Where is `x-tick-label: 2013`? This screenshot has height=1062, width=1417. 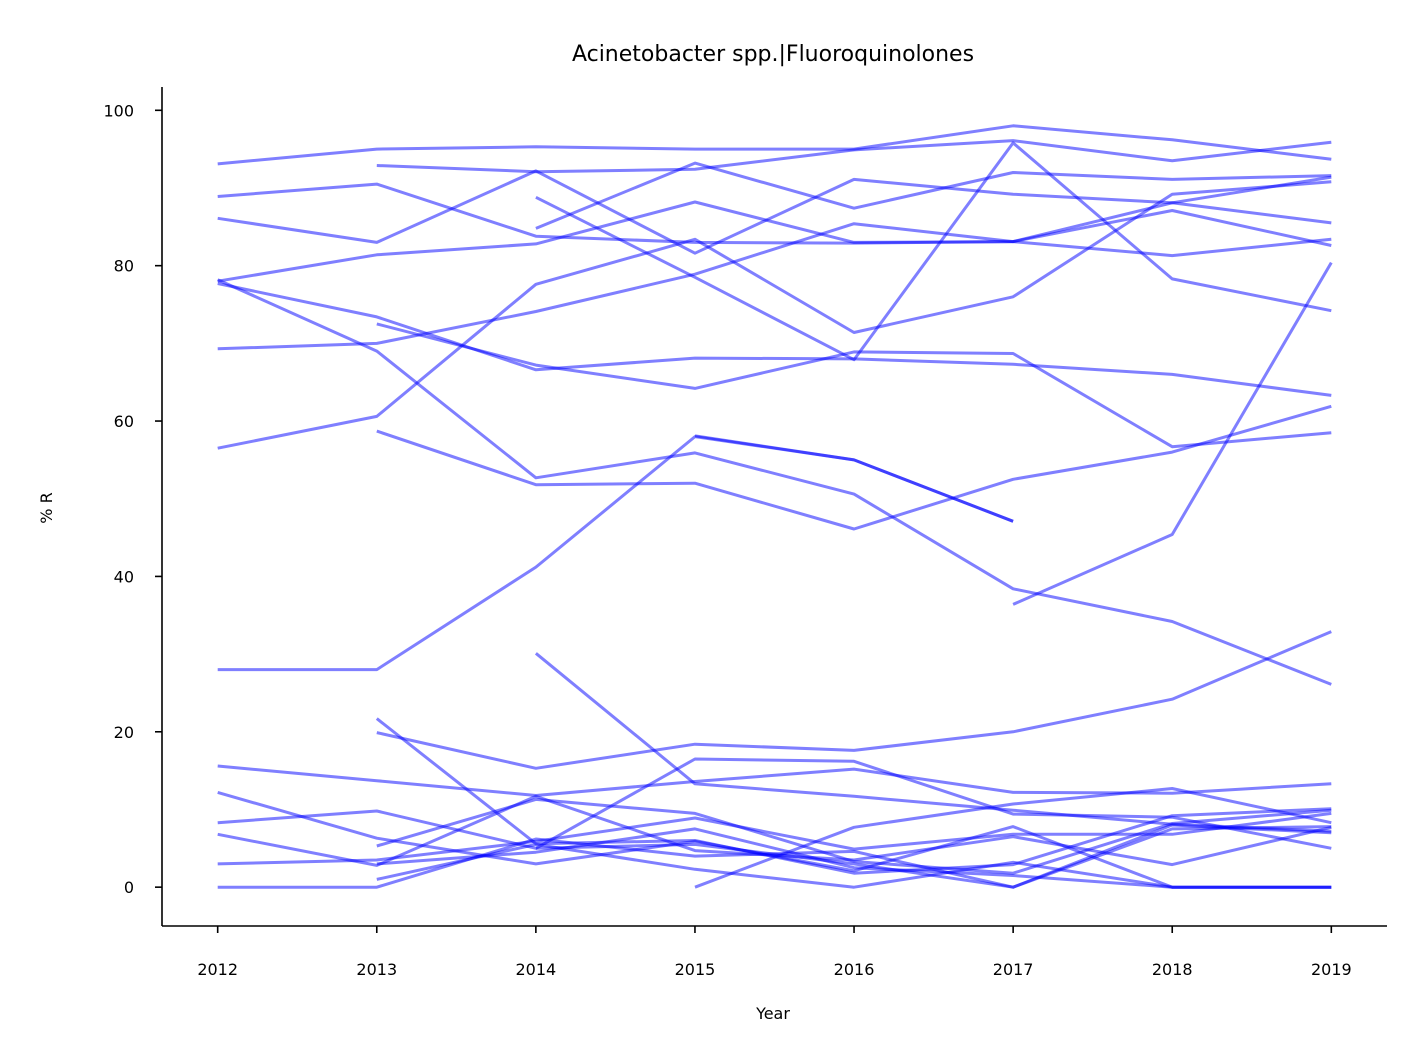
x-tick-label: 2013 is located at coordinates (376, 969).